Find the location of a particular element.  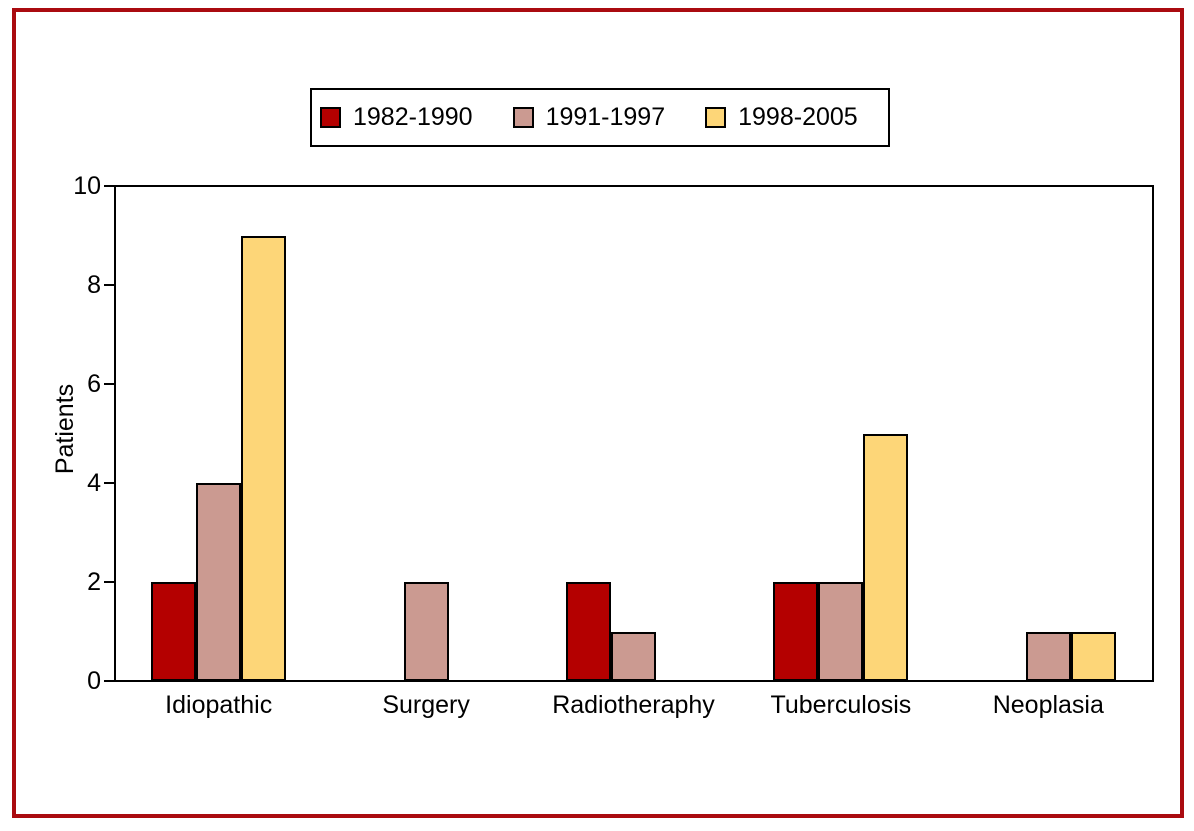

legend-label: 1991-1997 is located at coordinates (605, 117).